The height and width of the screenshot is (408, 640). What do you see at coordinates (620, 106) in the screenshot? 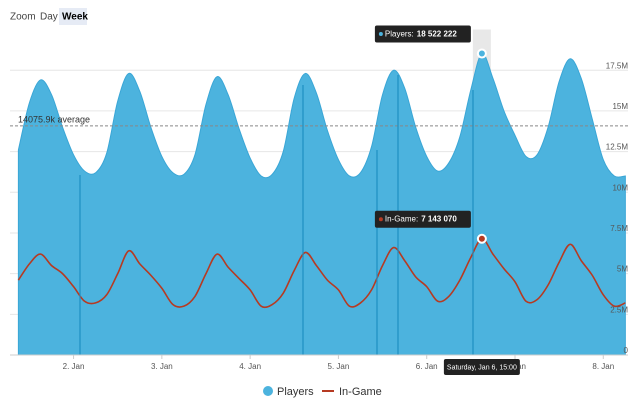
I see `y-tick-label: 15M` at bounding box center [620, 106].